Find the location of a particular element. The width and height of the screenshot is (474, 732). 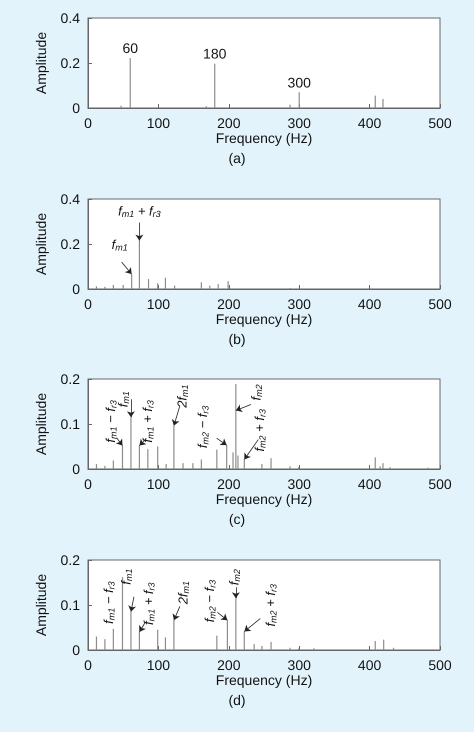

annotation: fm1 is located at coordinates (126, 576).